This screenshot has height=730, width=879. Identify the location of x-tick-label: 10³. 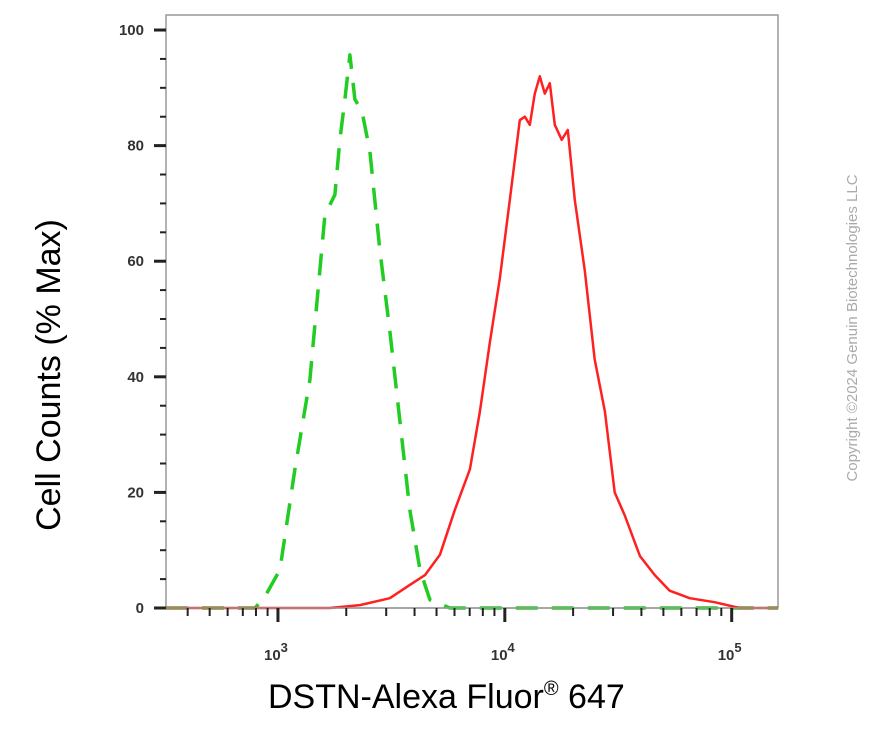
(276, 652).